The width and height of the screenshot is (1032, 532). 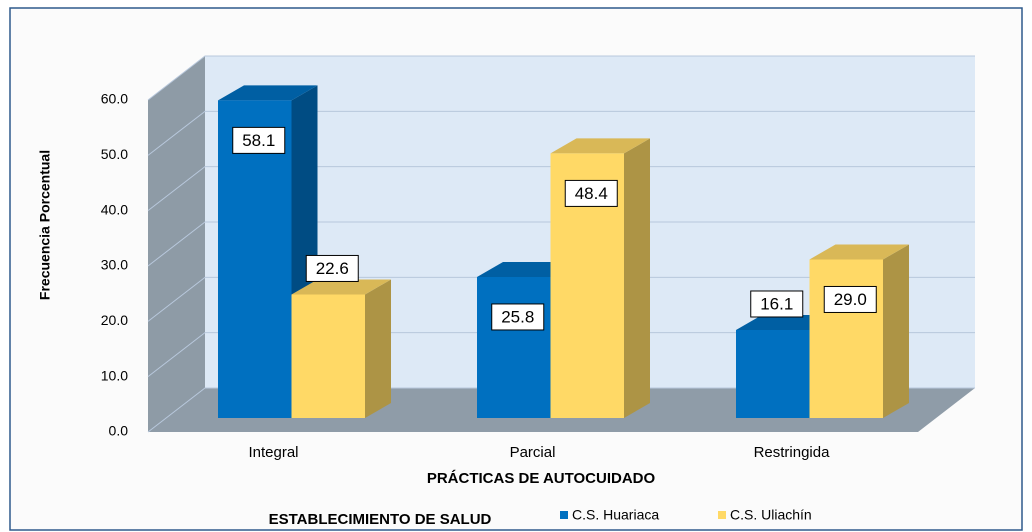 What do you see at coordinates (119, 431) in the screenshot?
I see `y-tick-label: 0.0` at bounding box center [119, 431].